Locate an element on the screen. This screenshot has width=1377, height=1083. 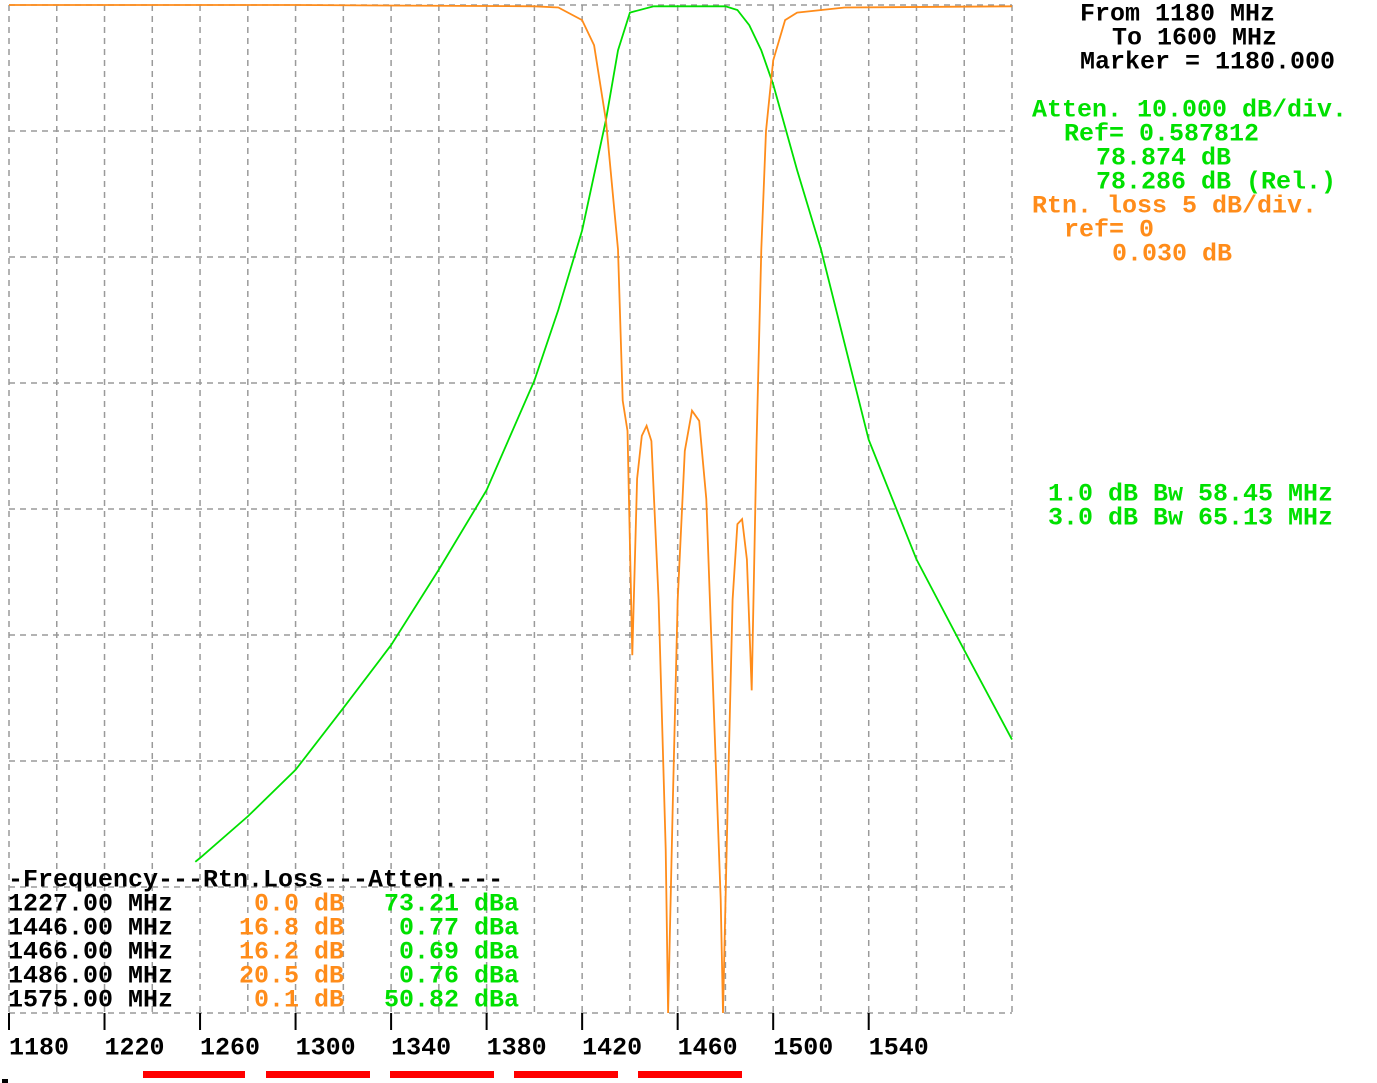
x-tick-label: 1180 is located at coordinates (39, 1048).